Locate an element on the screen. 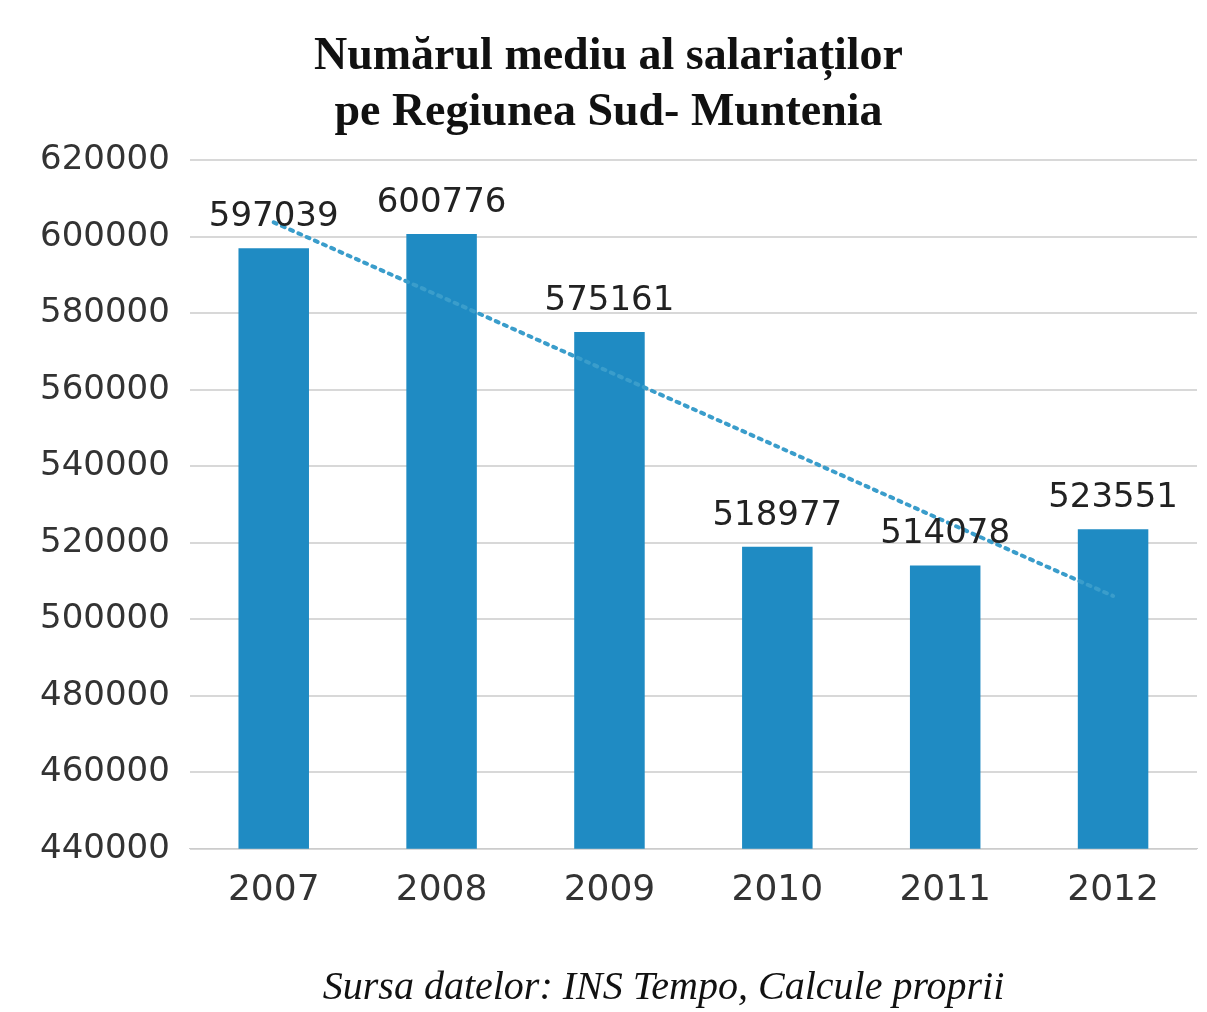  x-tick-label: 2011 is located at coordinates (945, 887).